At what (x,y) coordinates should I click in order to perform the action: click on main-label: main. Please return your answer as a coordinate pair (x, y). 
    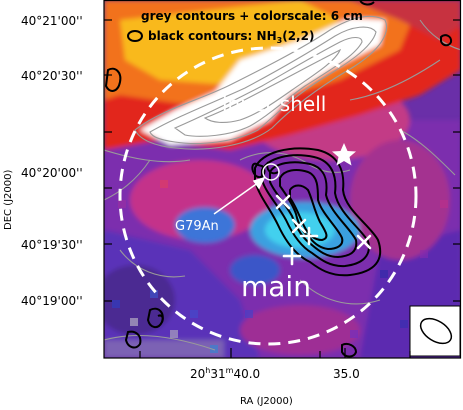
    Looking at the image, I should click on (276, 286).